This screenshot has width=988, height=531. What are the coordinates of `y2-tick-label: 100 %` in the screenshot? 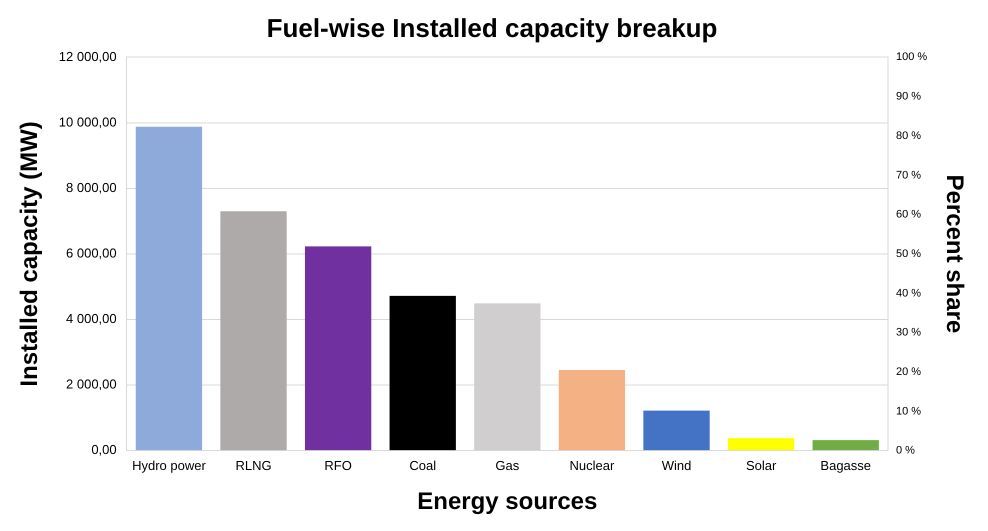 It's located at (912, 57).